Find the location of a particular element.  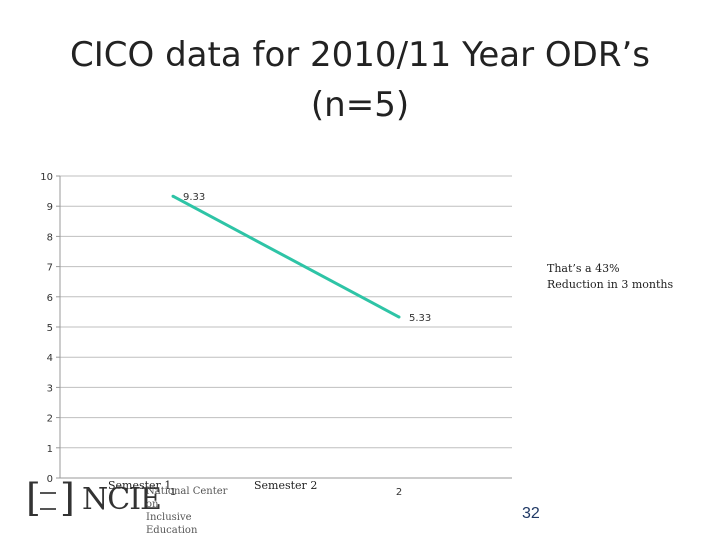

semester-2-label: Semester 2 is located at coordinates (286, 485).